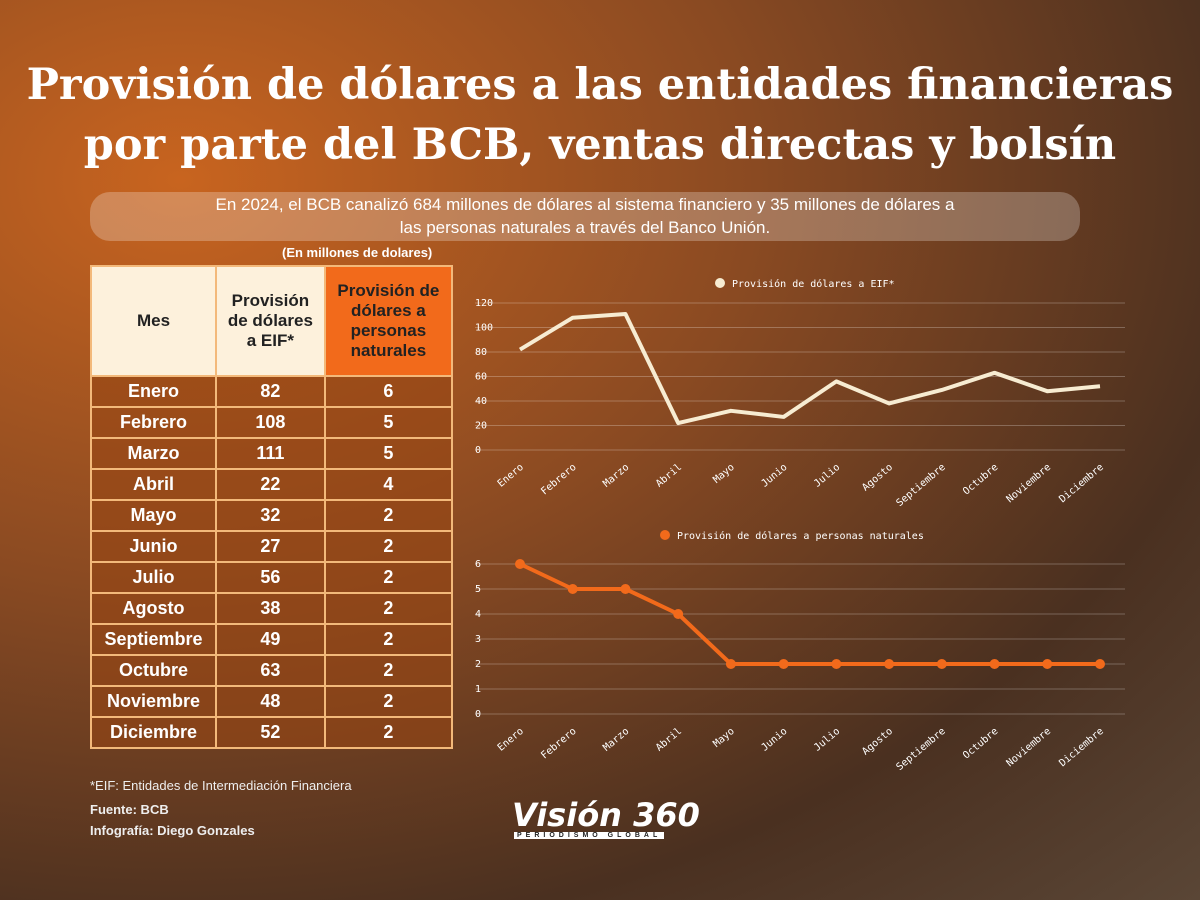 The width and height of the screenshot is (1200, 900). I want to click on table-row: Agosto 38 2, so click(272, 608).